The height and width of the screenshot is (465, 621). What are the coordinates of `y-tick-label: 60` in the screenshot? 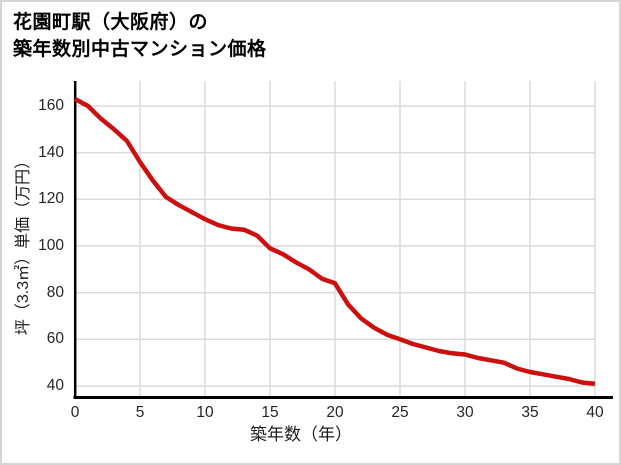 It's located at (55, 339).